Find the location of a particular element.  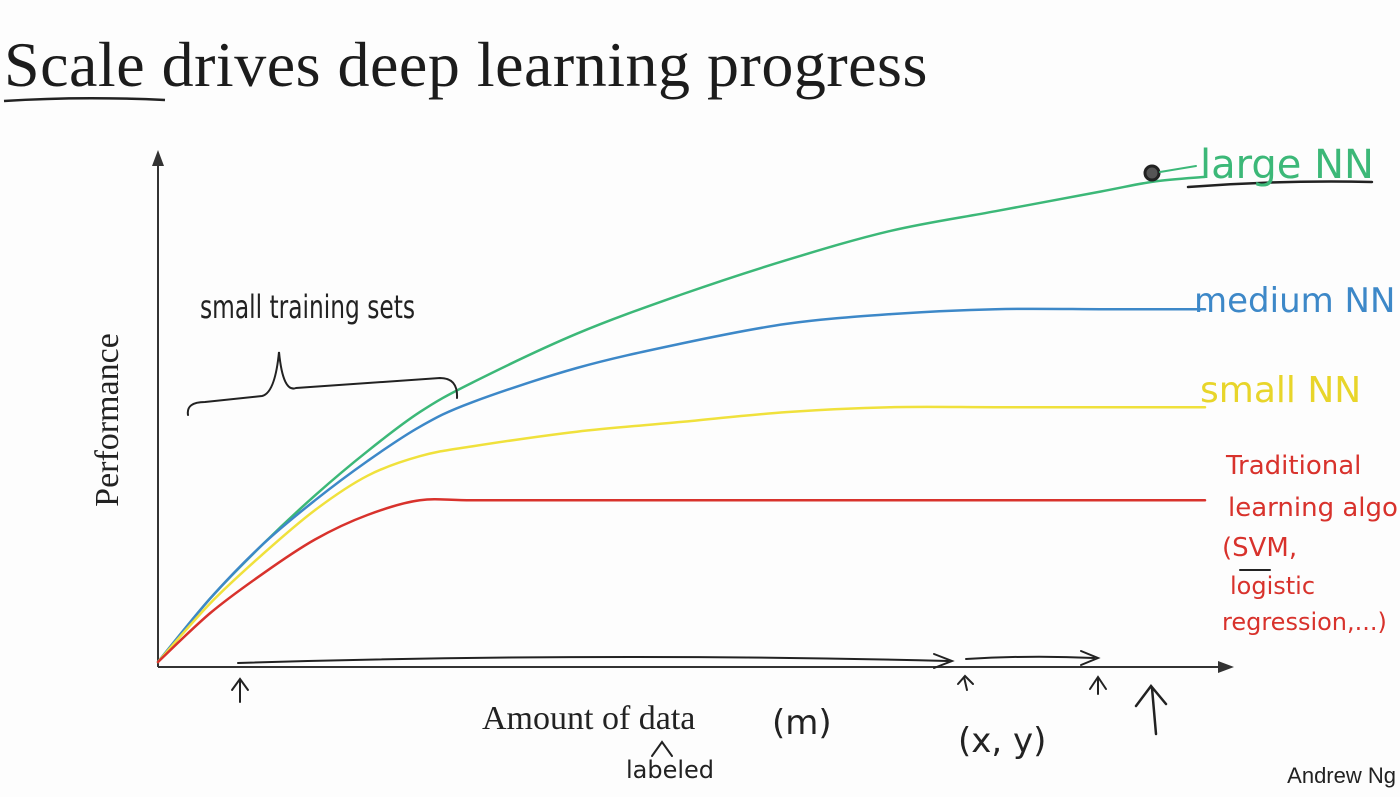

label-m: (m) is located at coordinates (802, 723).